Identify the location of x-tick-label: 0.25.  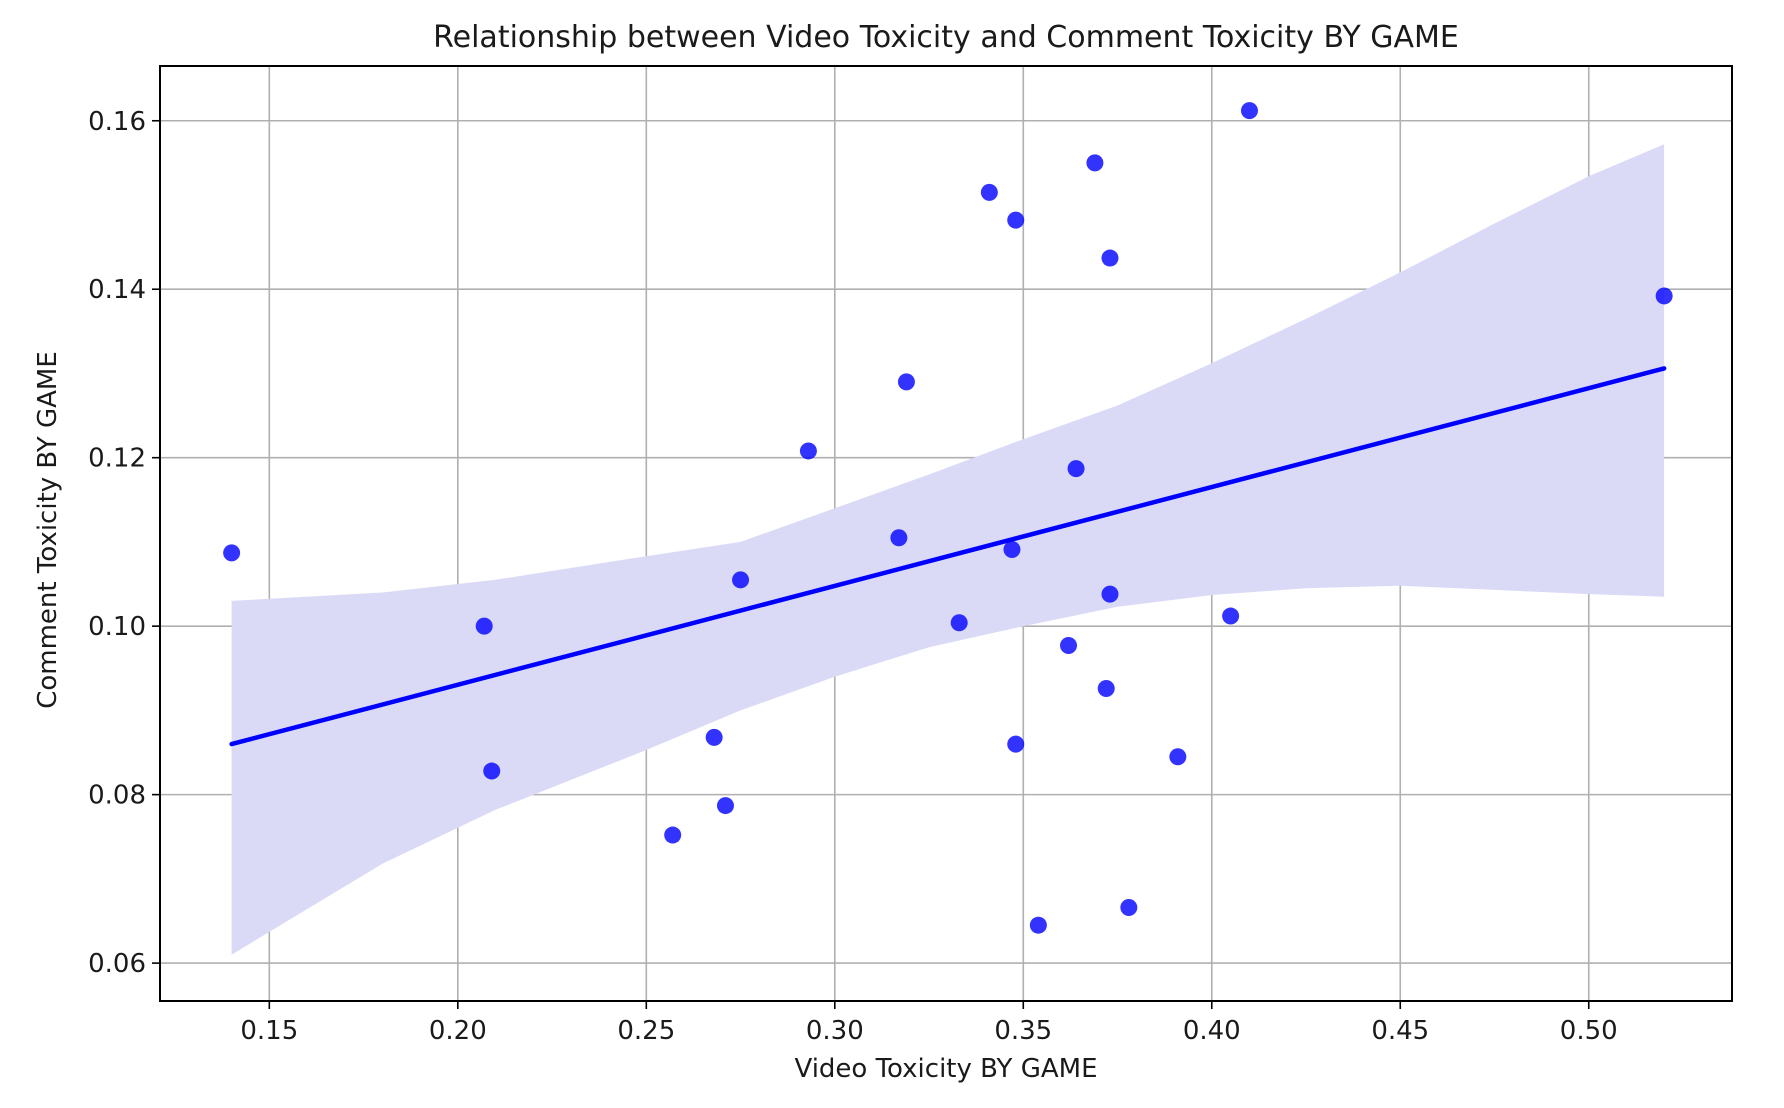
(646, 1031).